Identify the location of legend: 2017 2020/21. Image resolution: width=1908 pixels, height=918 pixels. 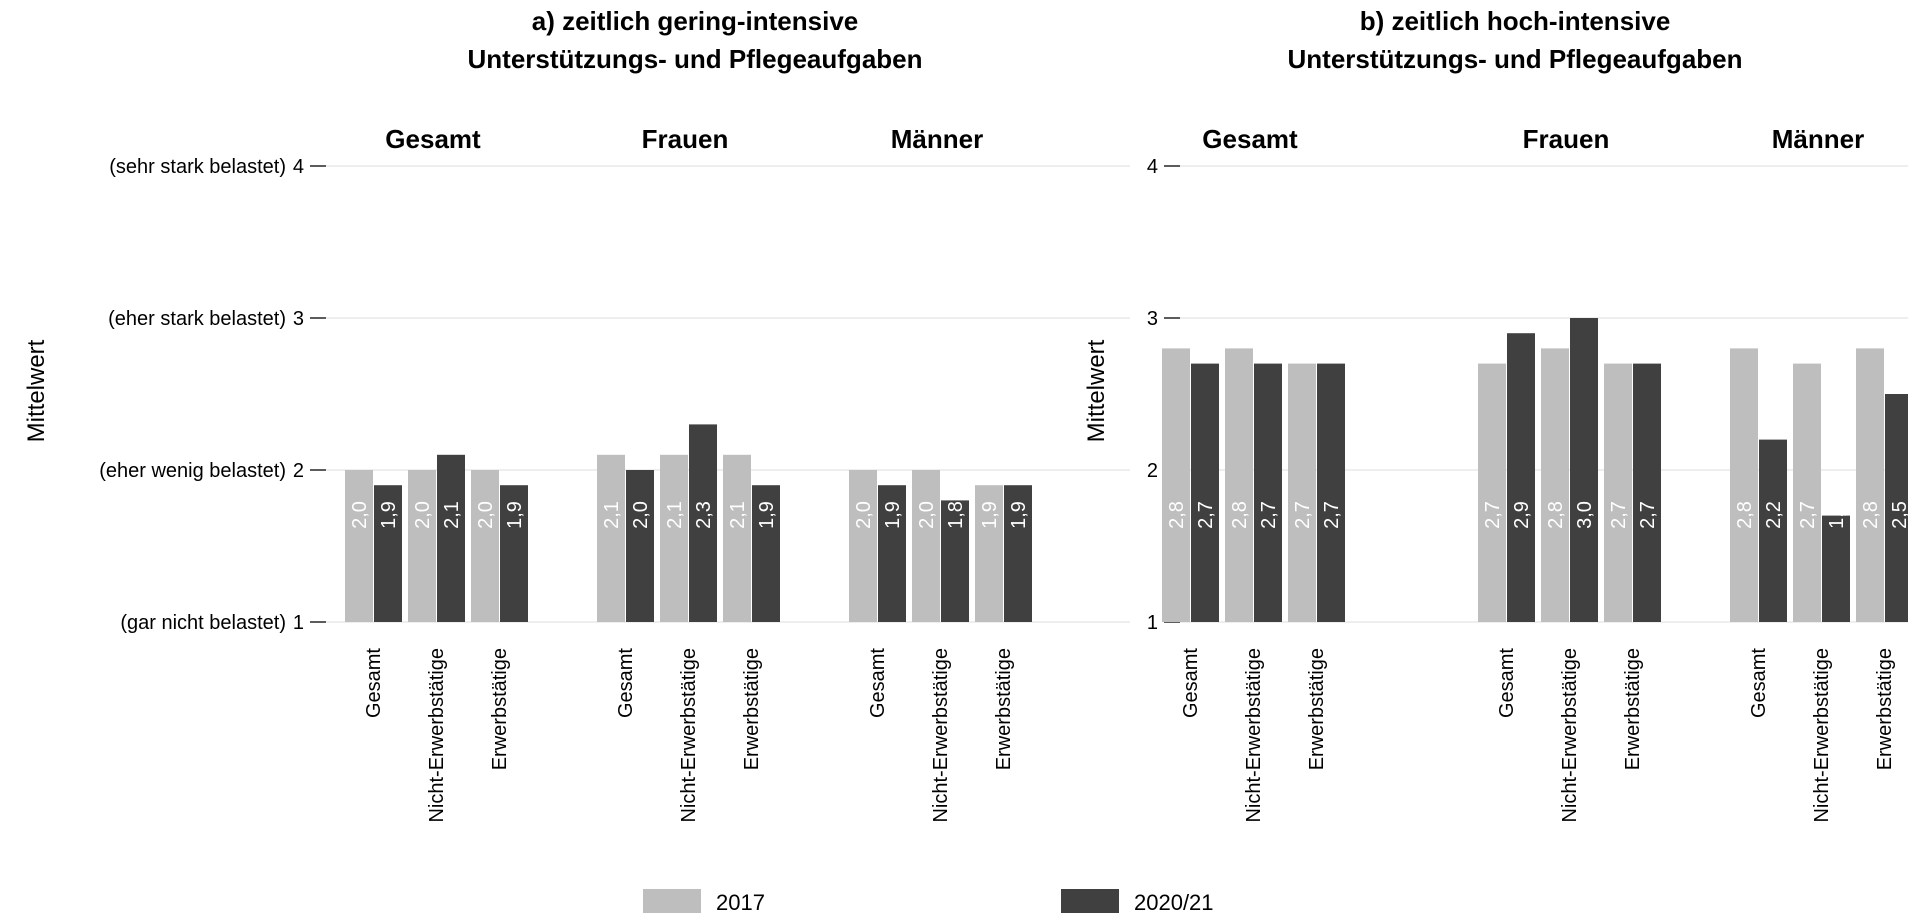
(928, 902).